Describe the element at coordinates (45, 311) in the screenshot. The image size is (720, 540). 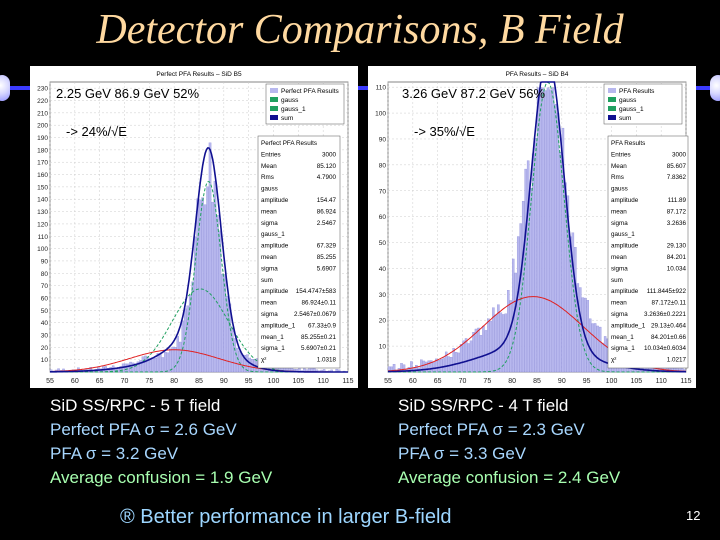
I see `left-y-tick-18: 50` at that location.